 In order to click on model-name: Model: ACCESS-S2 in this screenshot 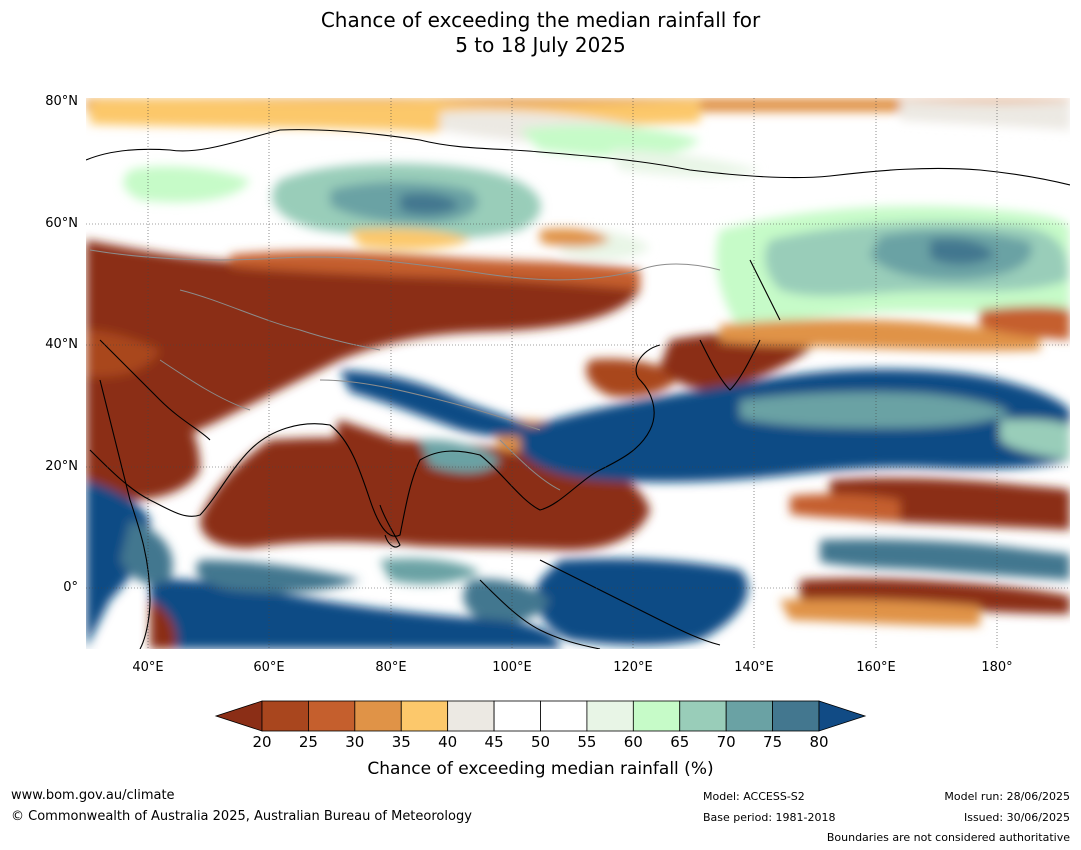, I will do `click(754, 796)`.